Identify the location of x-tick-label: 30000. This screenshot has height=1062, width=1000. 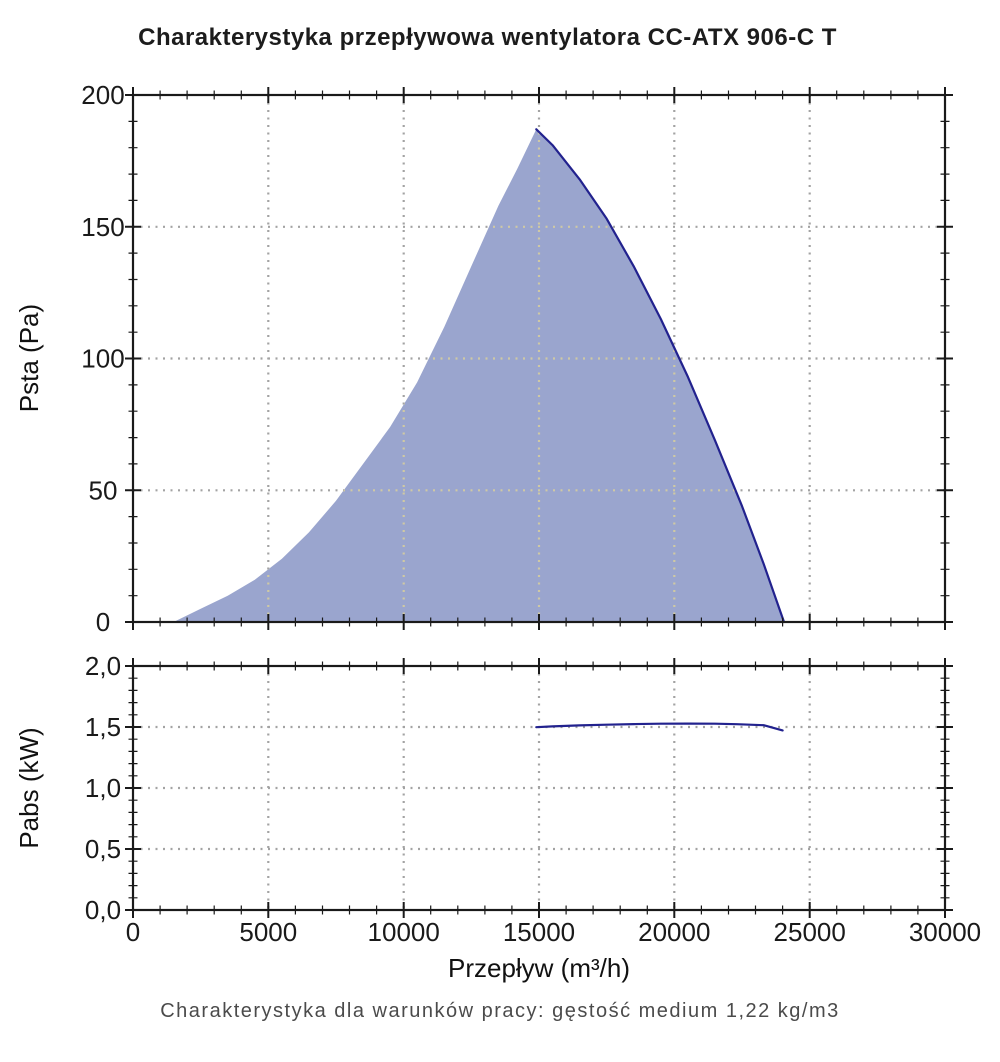
(945, 932).